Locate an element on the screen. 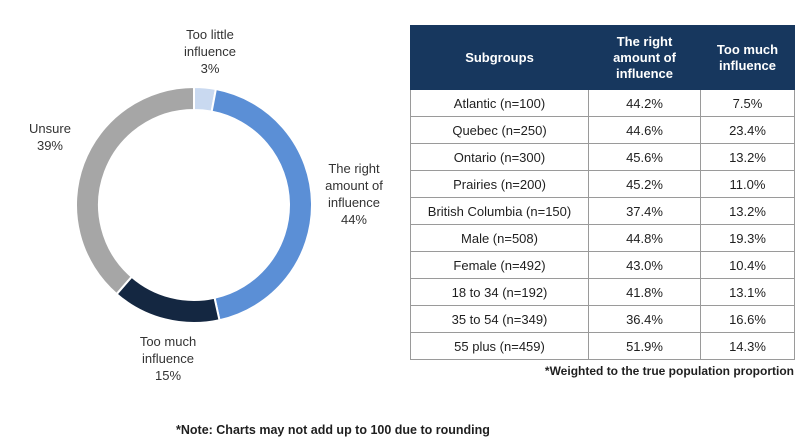 This screenshot has height=445, width=810. table-row: 55 plus (n=459) 51.9% 14.3% is located at coordinates (602, 346).